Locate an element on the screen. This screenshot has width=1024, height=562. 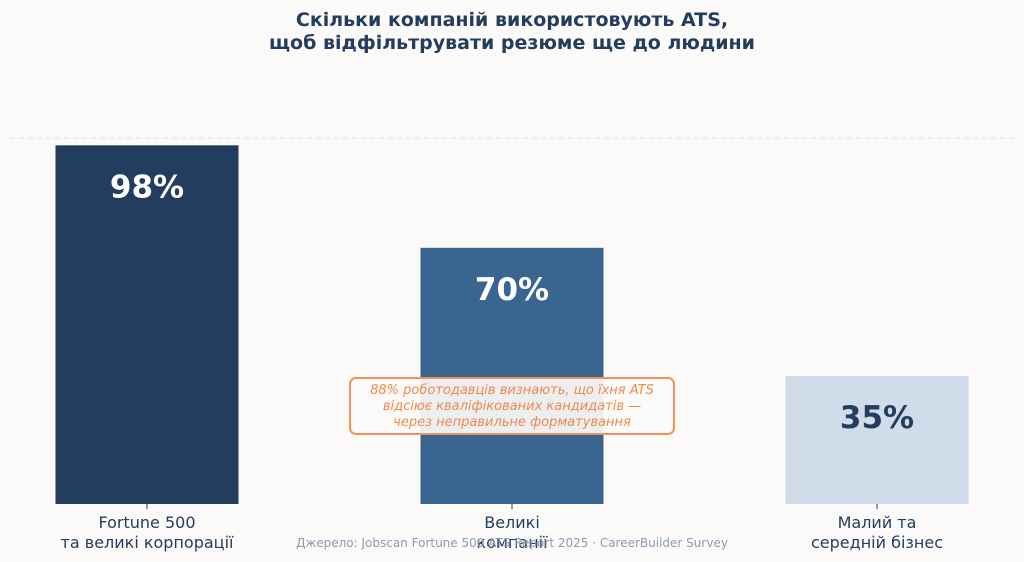
x-tick-label-2-line-2: компанії is located at coordinates (512, 542).